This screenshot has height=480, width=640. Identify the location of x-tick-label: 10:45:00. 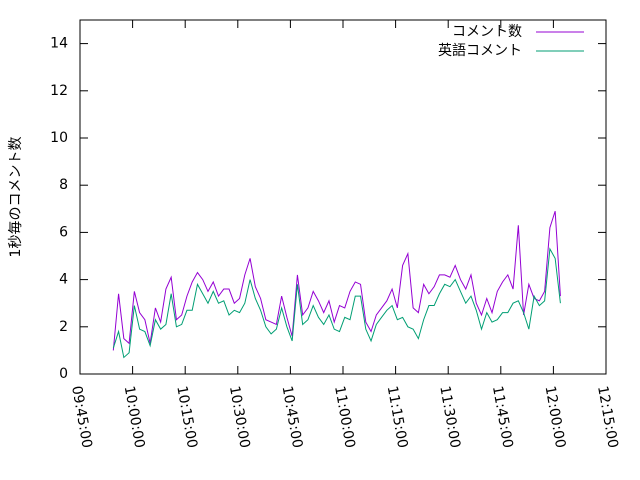
(292, 417).